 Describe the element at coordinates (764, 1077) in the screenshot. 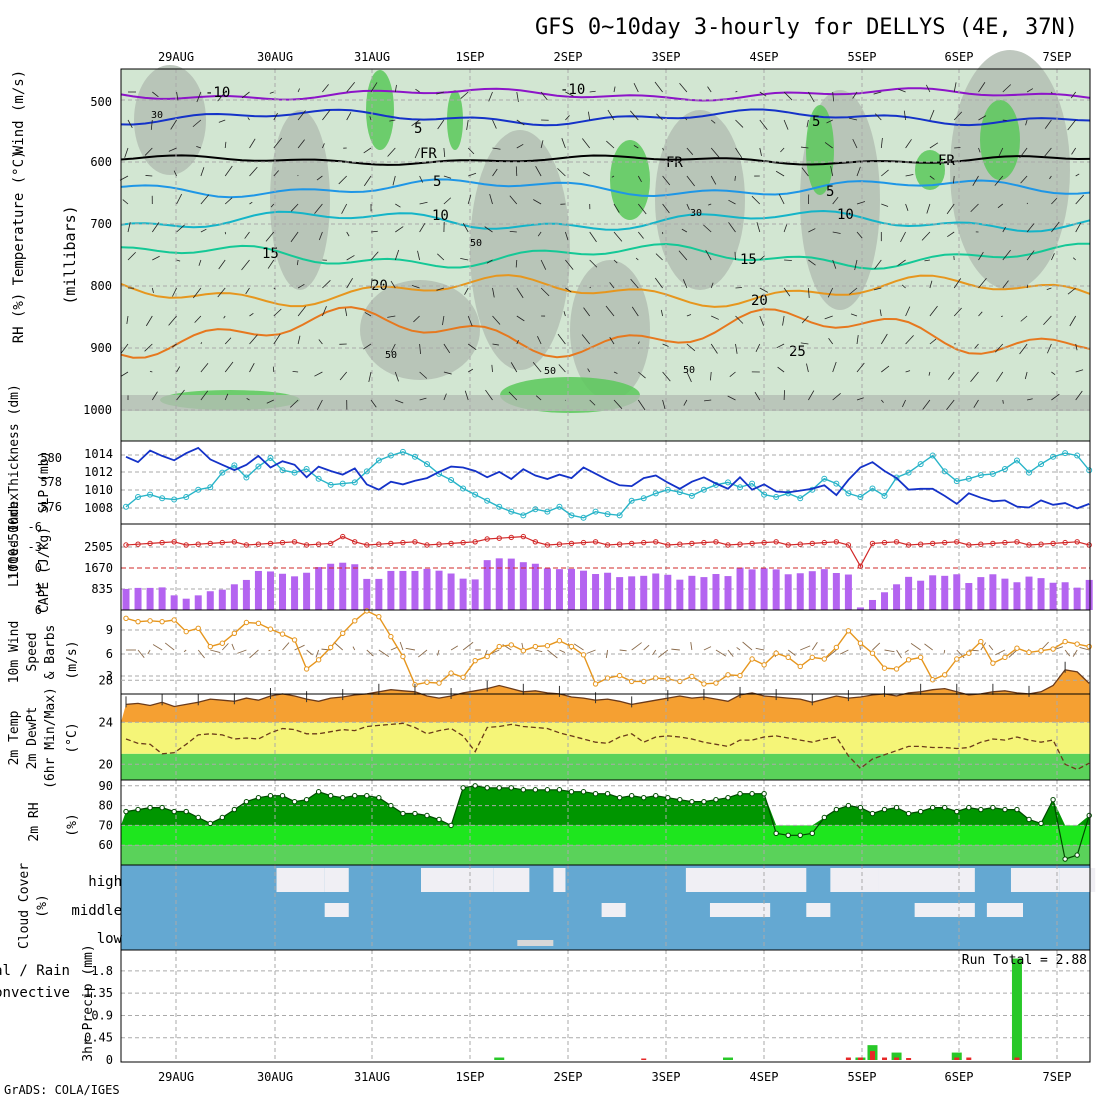

I see `date-label-bottom: 4SEP` at that location.